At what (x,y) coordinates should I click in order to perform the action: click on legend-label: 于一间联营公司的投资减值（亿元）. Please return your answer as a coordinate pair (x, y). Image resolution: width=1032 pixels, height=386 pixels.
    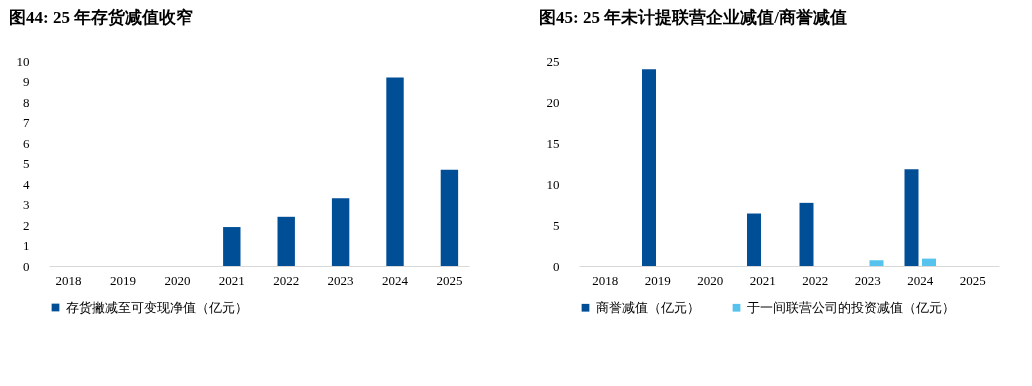
    Looking at the image, I should click on (851, 307).